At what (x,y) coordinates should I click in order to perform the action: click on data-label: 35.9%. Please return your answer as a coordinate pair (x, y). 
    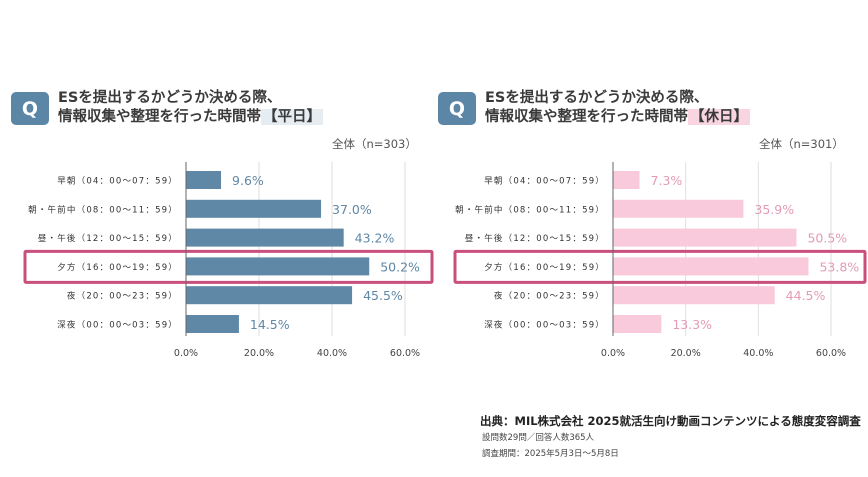
    Looking at the image, I should click on (774, 209).